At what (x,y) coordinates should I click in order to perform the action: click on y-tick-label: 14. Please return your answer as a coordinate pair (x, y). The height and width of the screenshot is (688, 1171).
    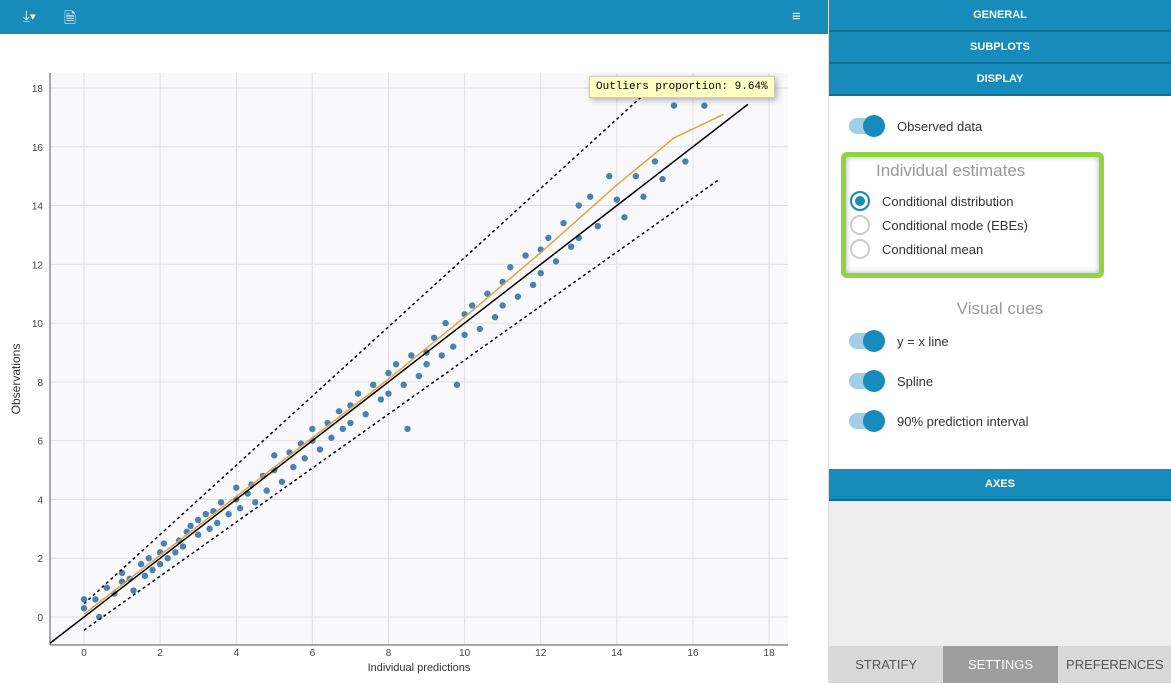
    Looking at the image, I should click on (38, 207).